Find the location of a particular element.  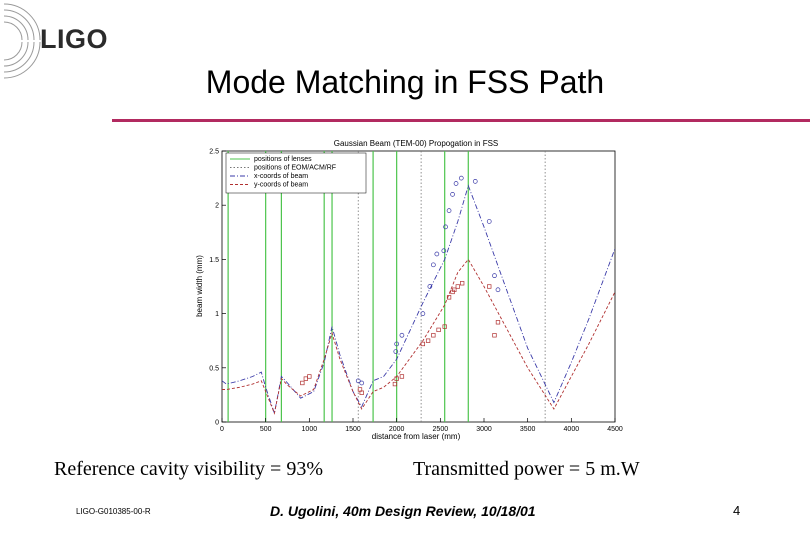

lens-lines is located at coordinates (348, 286).